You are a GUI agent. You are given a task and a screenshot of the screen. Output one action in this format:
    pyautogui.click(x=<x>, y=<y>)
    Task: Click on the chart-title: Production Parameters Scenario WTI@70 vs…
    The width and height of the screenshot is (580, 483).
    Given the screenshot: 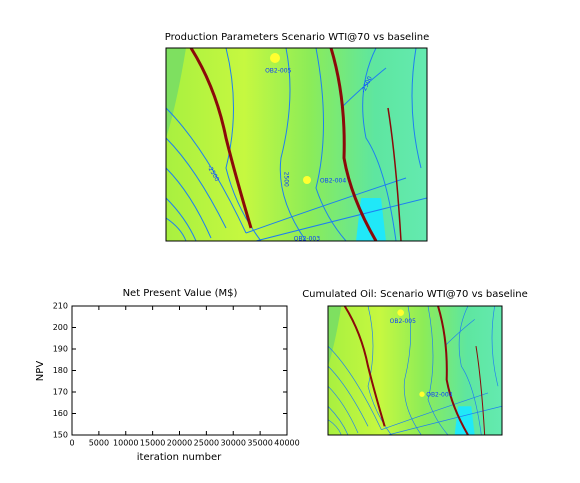 What is the action you would take?
    pyautogui.click(x=297, y=37)
    